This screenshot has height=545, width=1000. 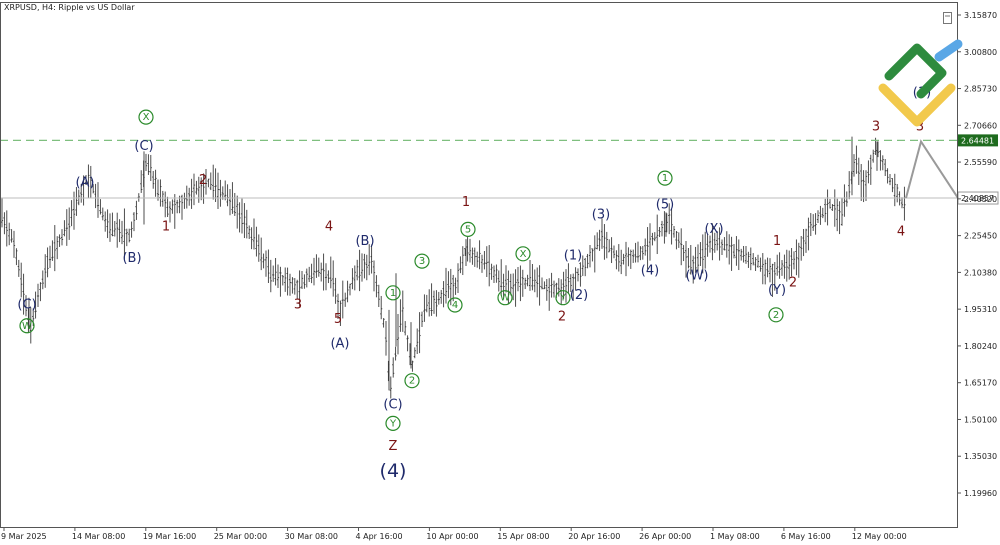 I want to click on wave-label-text: X, so click(x=523, y=254).